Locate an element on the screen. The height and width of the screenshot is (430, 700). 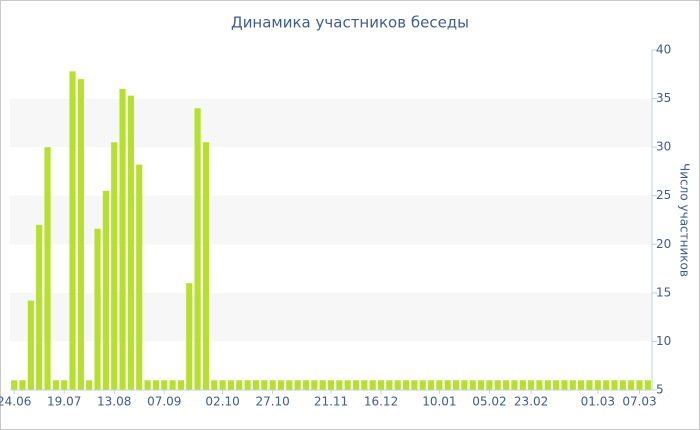
x-tick-label: 10.01 is located at coordinates (439, 402).